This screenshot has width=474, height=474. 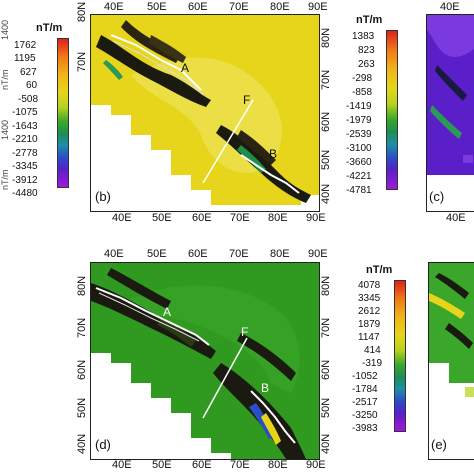 I want to click on tick-b-right-70n: 70N, so click(x=326, y=79).